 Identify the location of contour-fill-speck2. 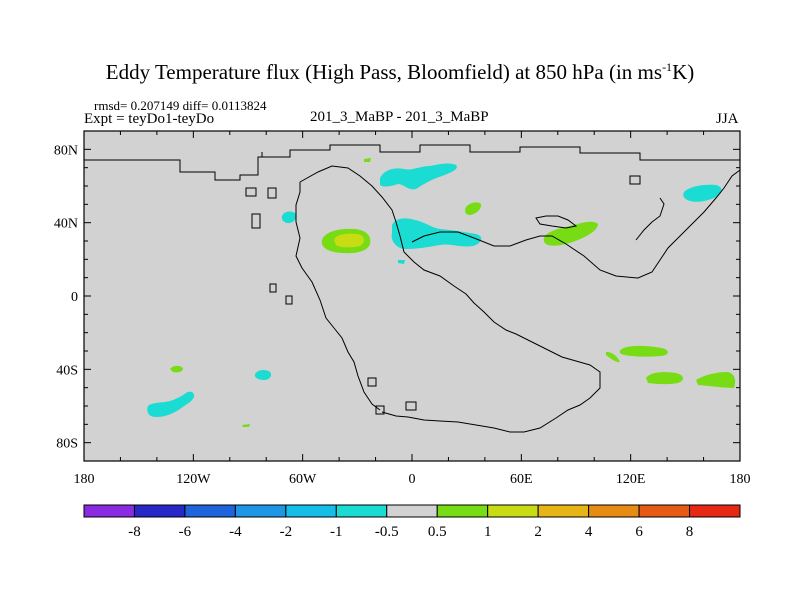
(367, 160).